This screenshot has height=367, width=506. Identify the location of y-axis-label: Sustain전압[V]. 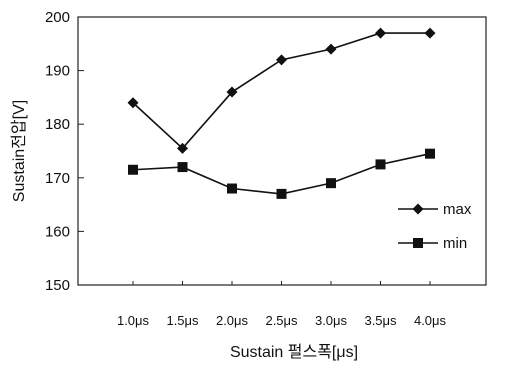
(19, 151).